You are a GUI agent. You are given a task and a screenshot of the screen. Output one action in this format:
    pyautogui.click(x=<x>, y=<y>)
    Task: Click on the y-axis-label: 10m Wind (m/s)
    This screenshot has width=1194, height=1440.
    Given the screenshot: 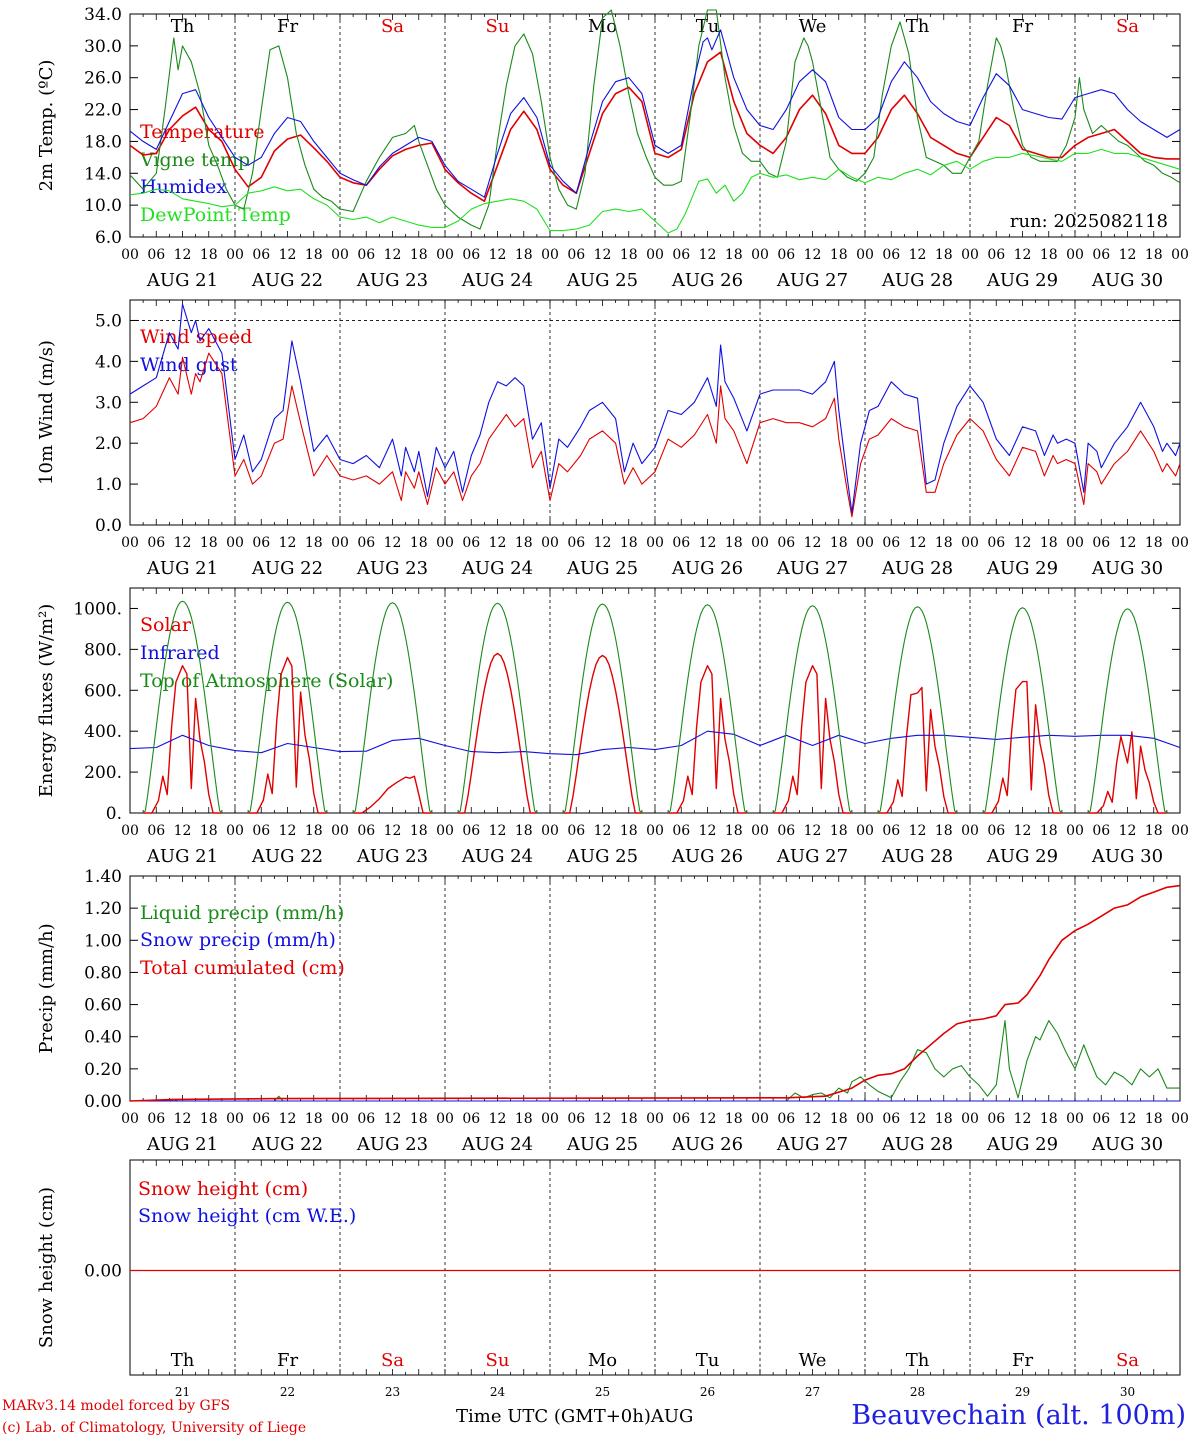 What is the action you would take?
    pyautogui.click(x=46, y=412)
    